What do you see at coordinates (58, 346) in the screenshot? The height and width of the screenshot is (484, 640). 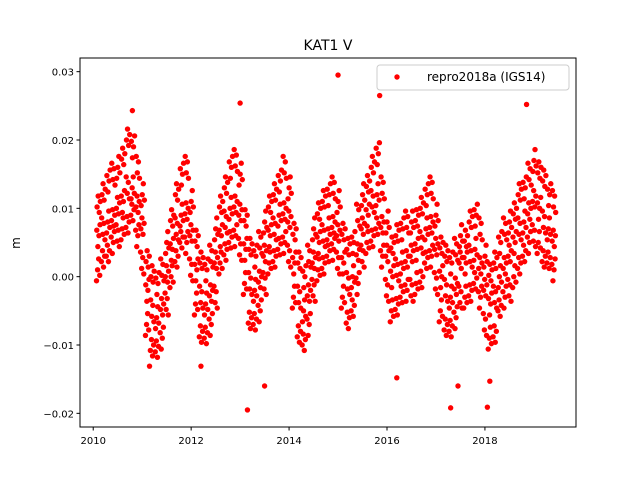 I see `y-tick-label: −0.01` at bounding box center [58, 346].